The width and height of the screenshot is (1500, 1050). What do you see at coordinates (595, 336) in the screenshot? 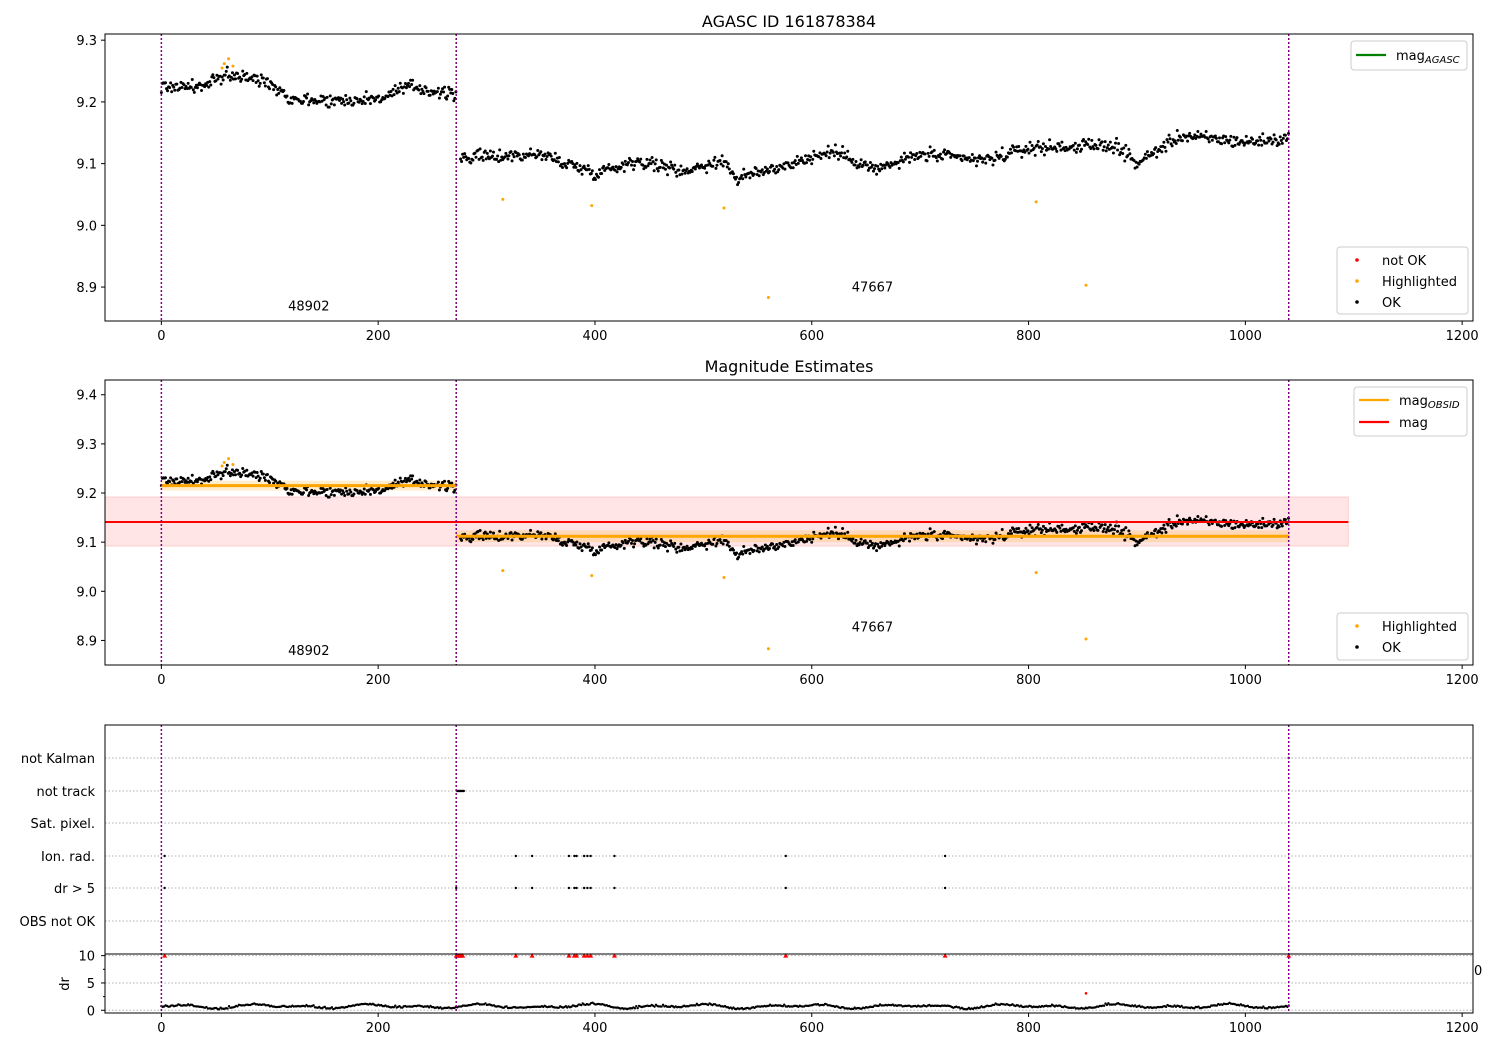
I see `x-tick-label: 400` at bounding box center [595, 336].